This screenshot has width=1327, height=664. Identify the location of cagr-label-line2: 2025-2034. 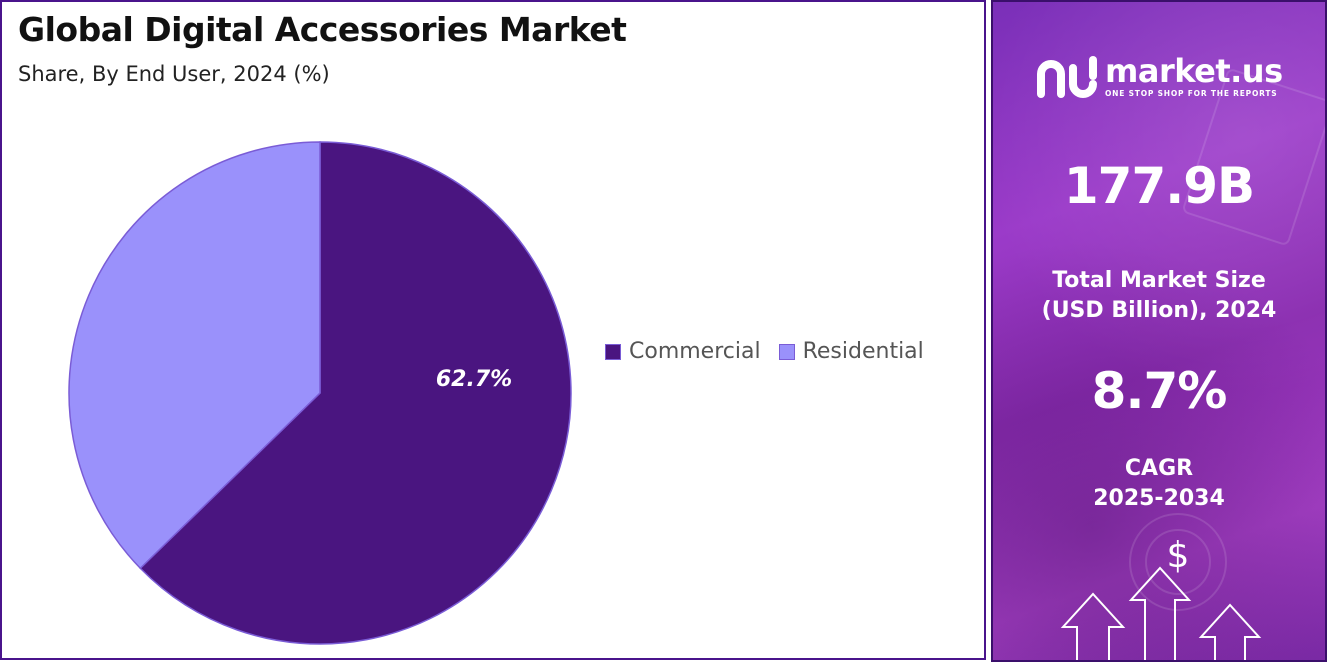
(1159, 498).